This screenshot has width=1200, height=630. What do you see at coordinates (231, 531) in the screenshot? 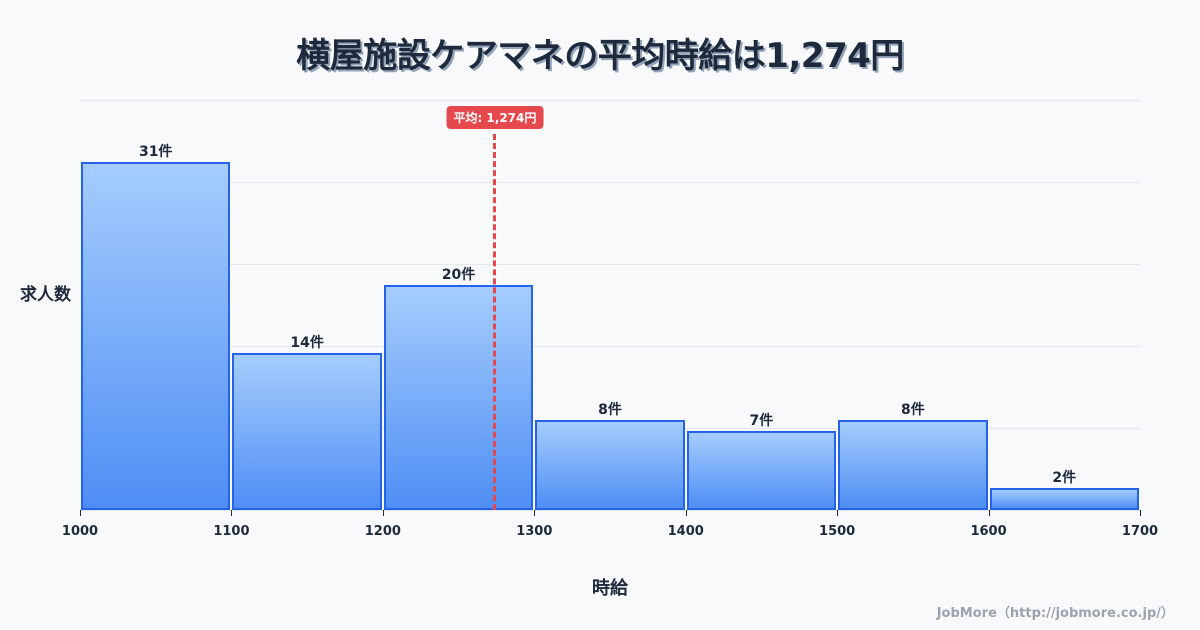
I see `x-tick-label: 1100` at bounding box center [231, 531].